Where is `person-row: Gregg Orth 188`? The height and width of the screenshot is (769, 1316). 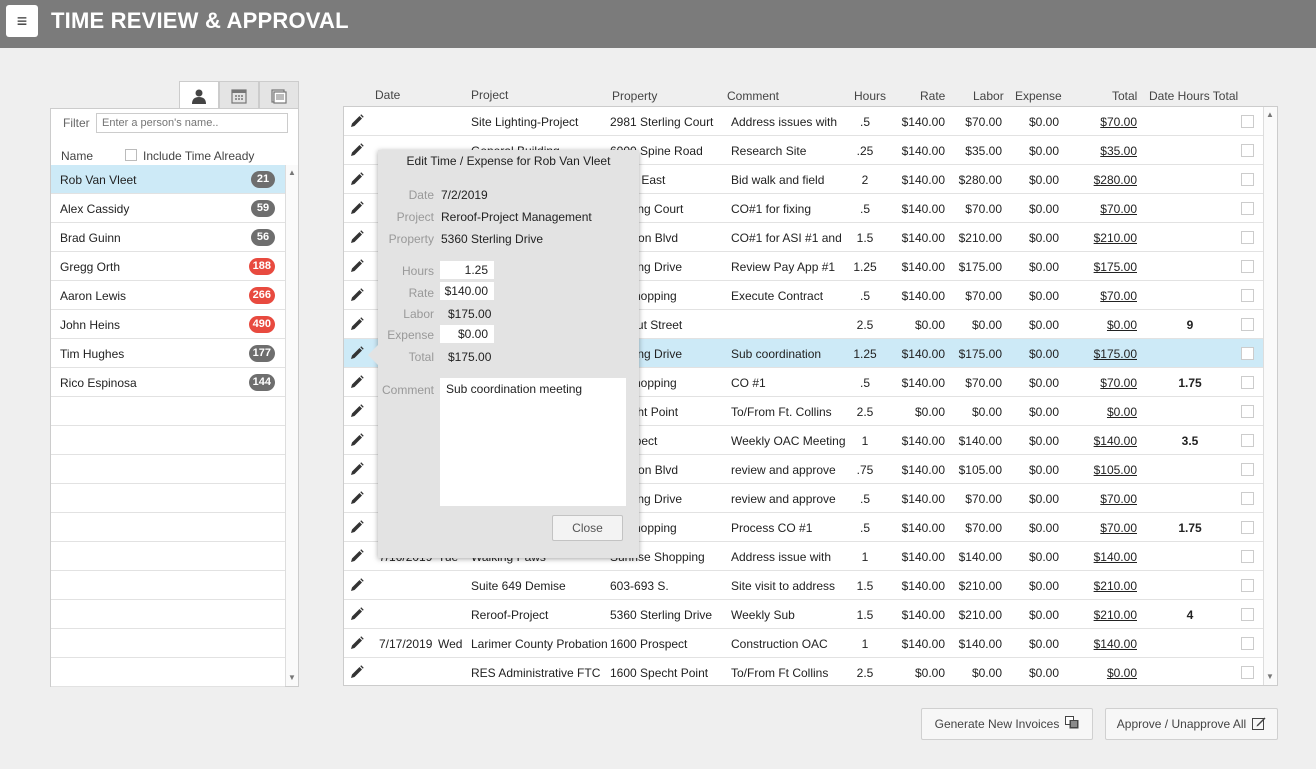
person-row: Gregg Orth 188 is located at coordinates (168, 266).